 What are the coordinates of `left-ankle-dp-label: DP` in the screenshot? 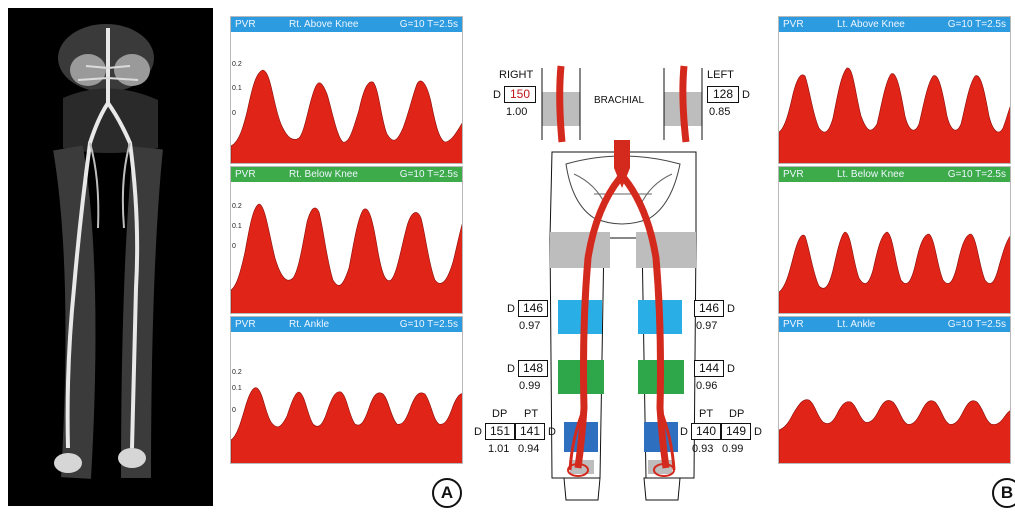 It's located at (737, 414).